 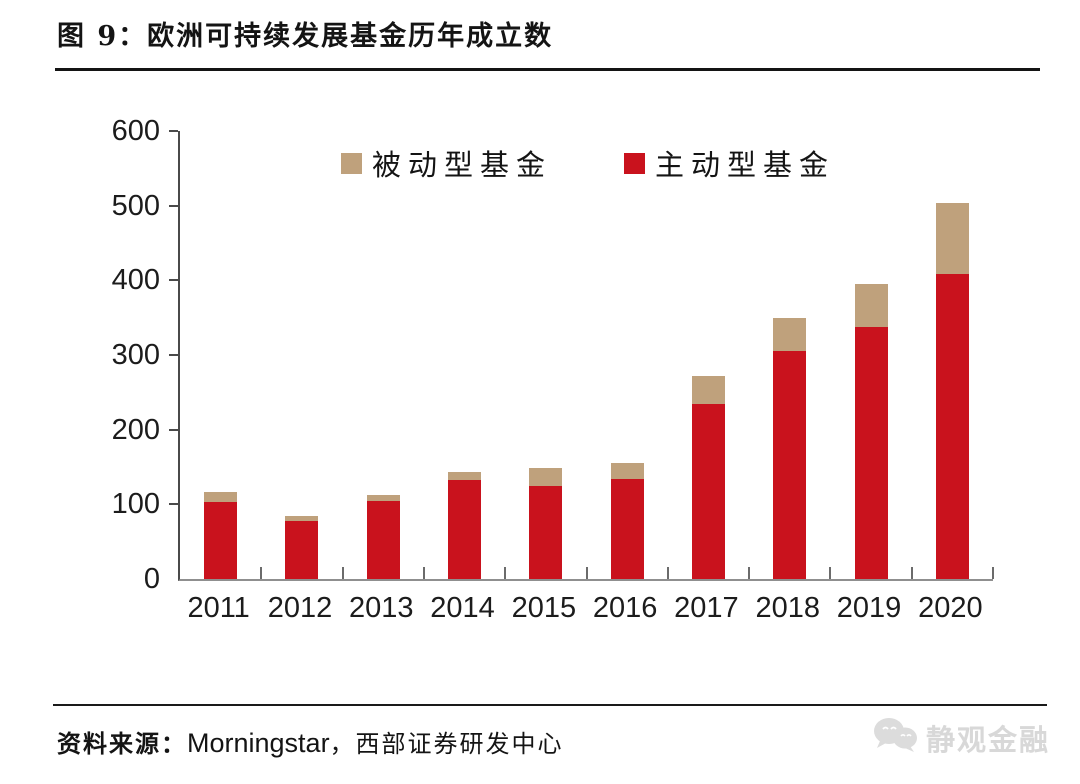 I want to click on legend-label-active: 主动型基金, so click(x=745, y=165).